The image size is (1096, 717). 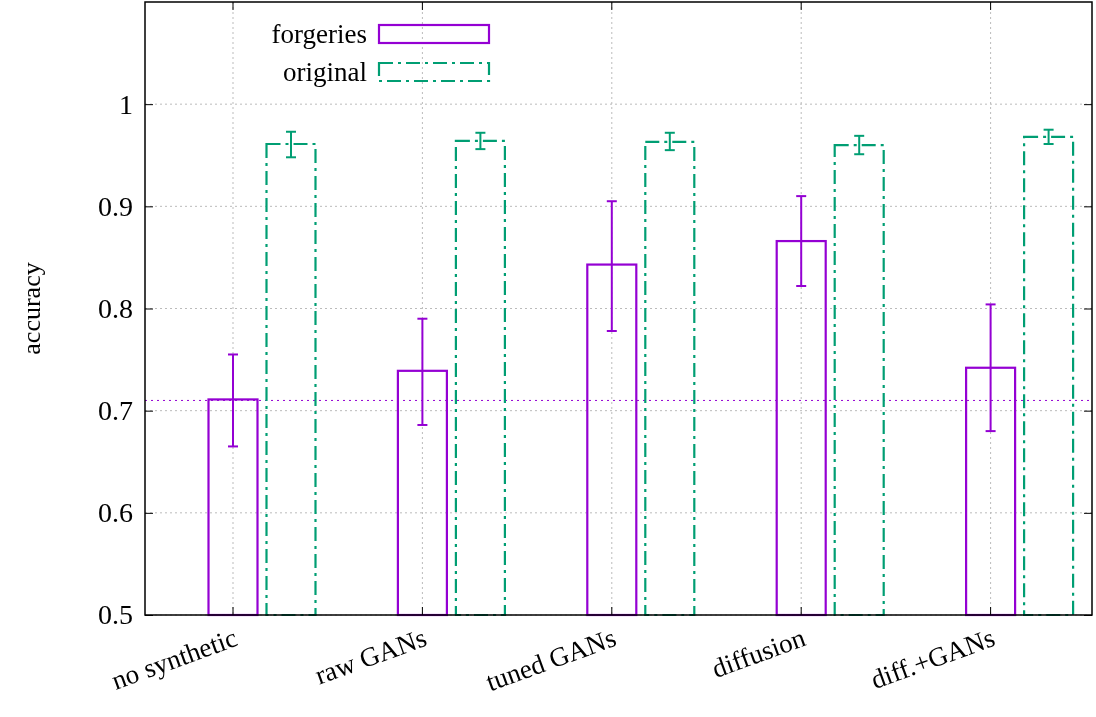 What do you see at coordinates (115, 615) in the screenshot?
I see `y-tick-label: 0.5` at bounding box center [115, 615].